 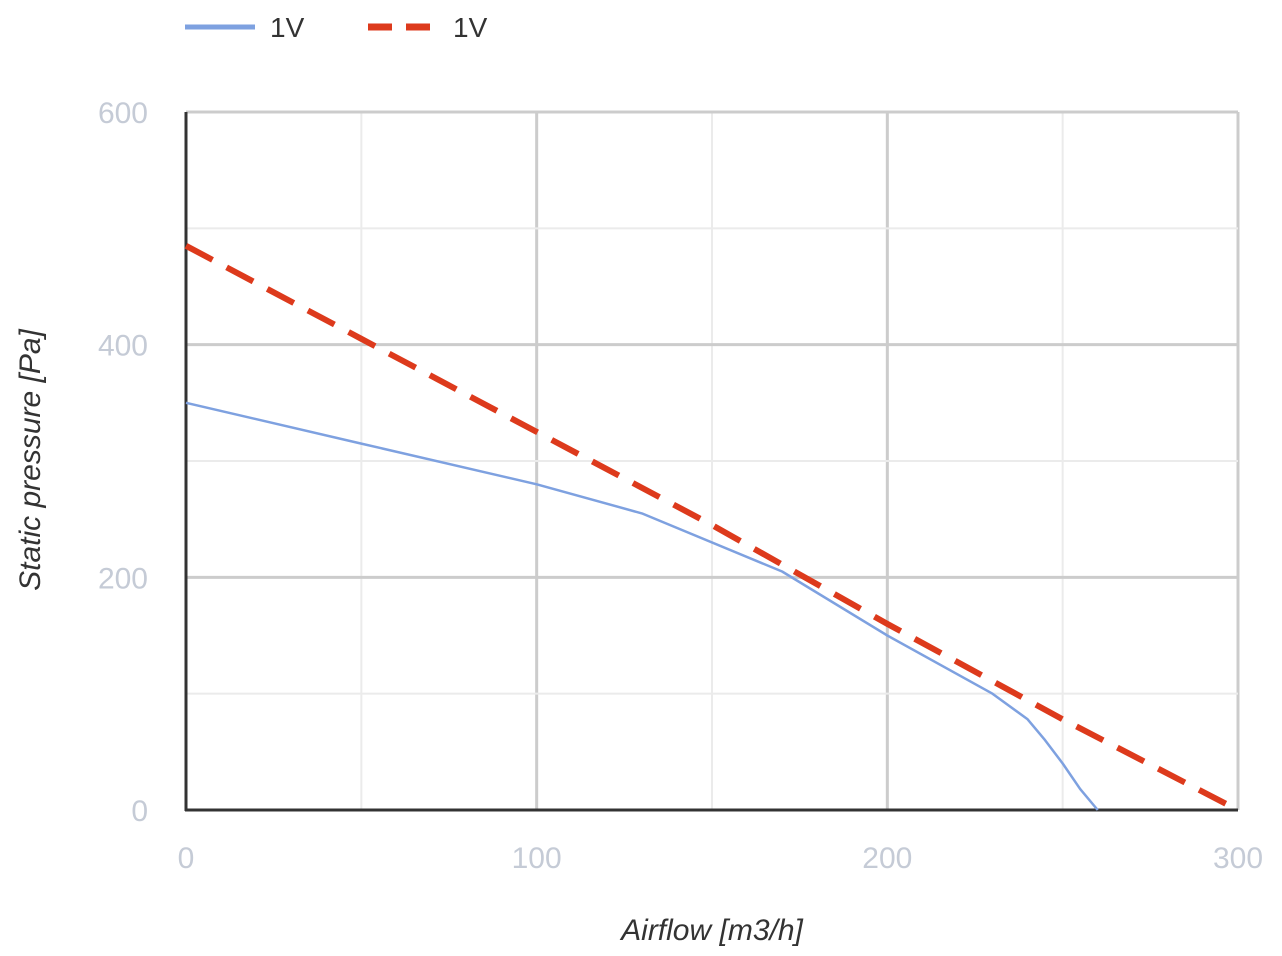 I want to click on y-tick-label: 600, so click(x=123, y=113).